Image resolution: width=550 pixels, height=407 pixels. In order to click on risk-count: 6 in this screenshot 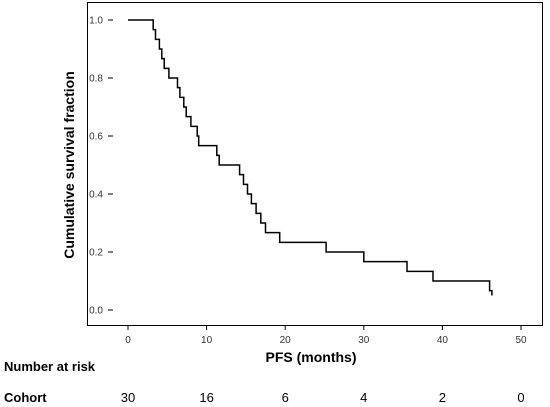, I will do `click(285, 397)`.